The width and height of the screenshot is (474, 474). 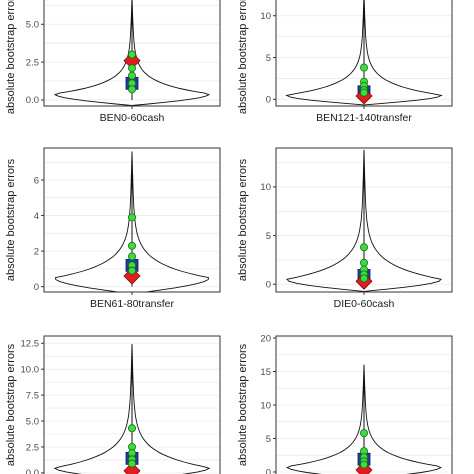 I want to click on y-tick-label: 6, so click(x=36, y=180).